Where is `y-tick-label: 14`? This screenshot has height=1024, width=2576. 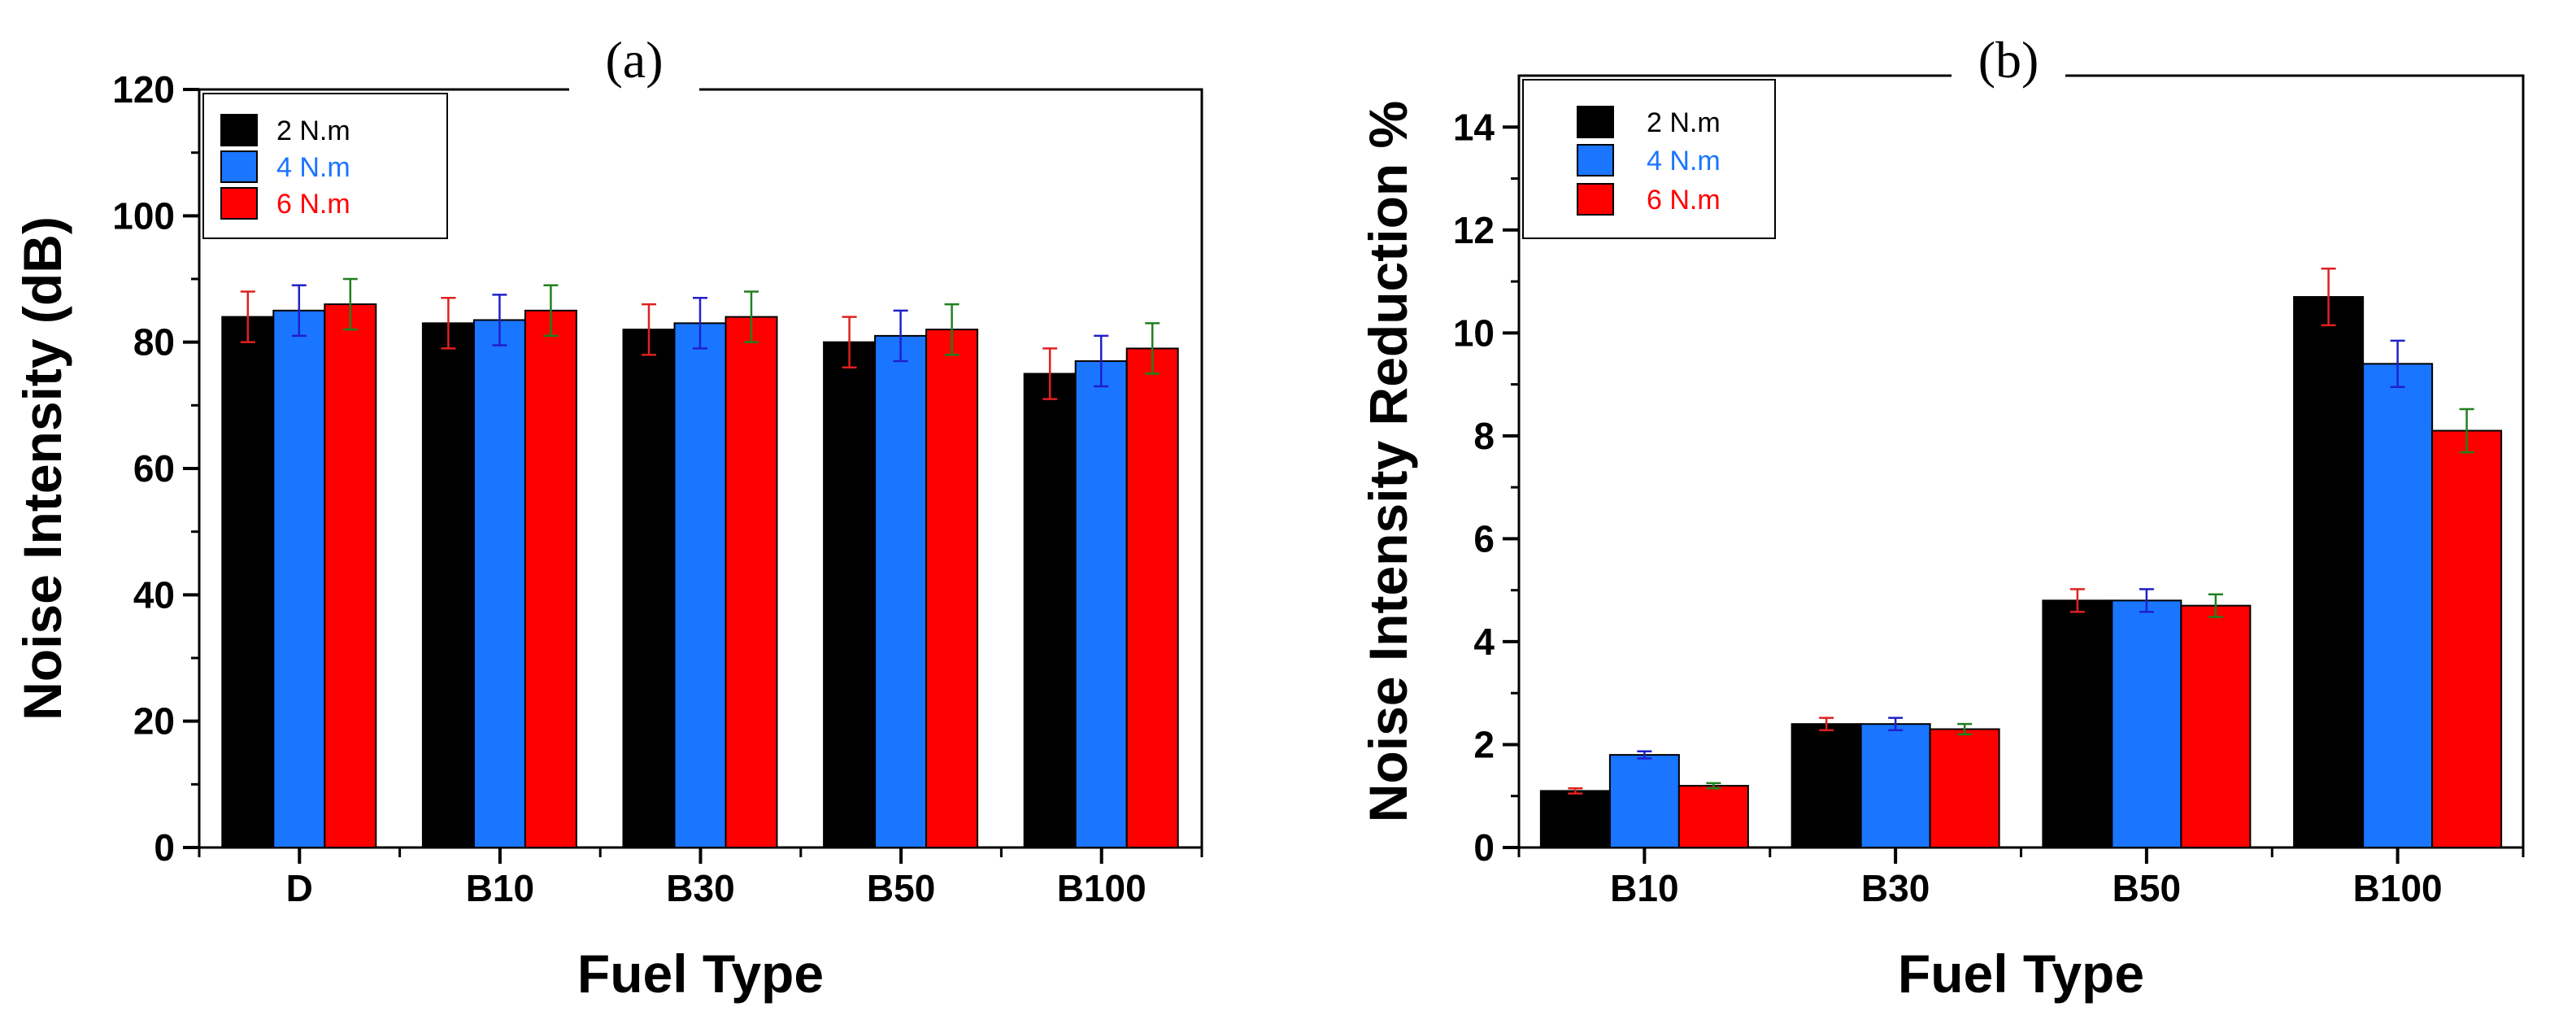
y-tick-label: 14 is located at coordinates (1474, 127).